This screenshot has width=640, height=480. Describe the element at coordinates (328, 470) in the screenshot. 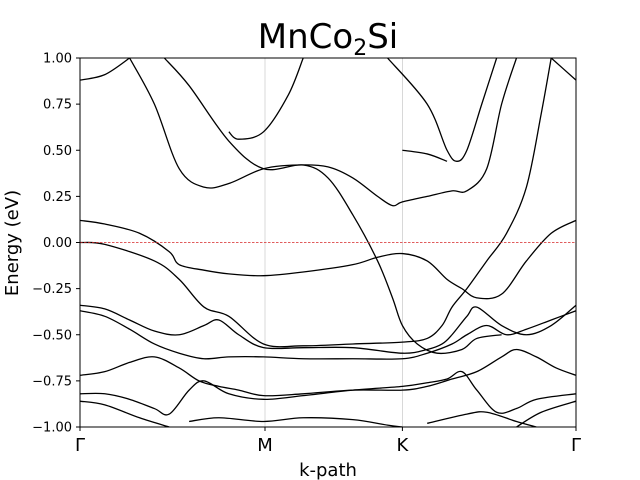

I see `x-axis-label: k-path` at that location.